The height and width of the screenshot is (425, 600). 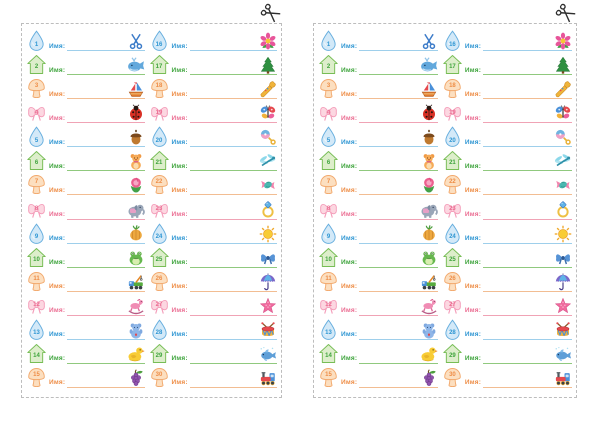 What do you see at coordinates (429, 41) in the screenshot?
I see `scissors-icon` at bounding box center [429, 41].